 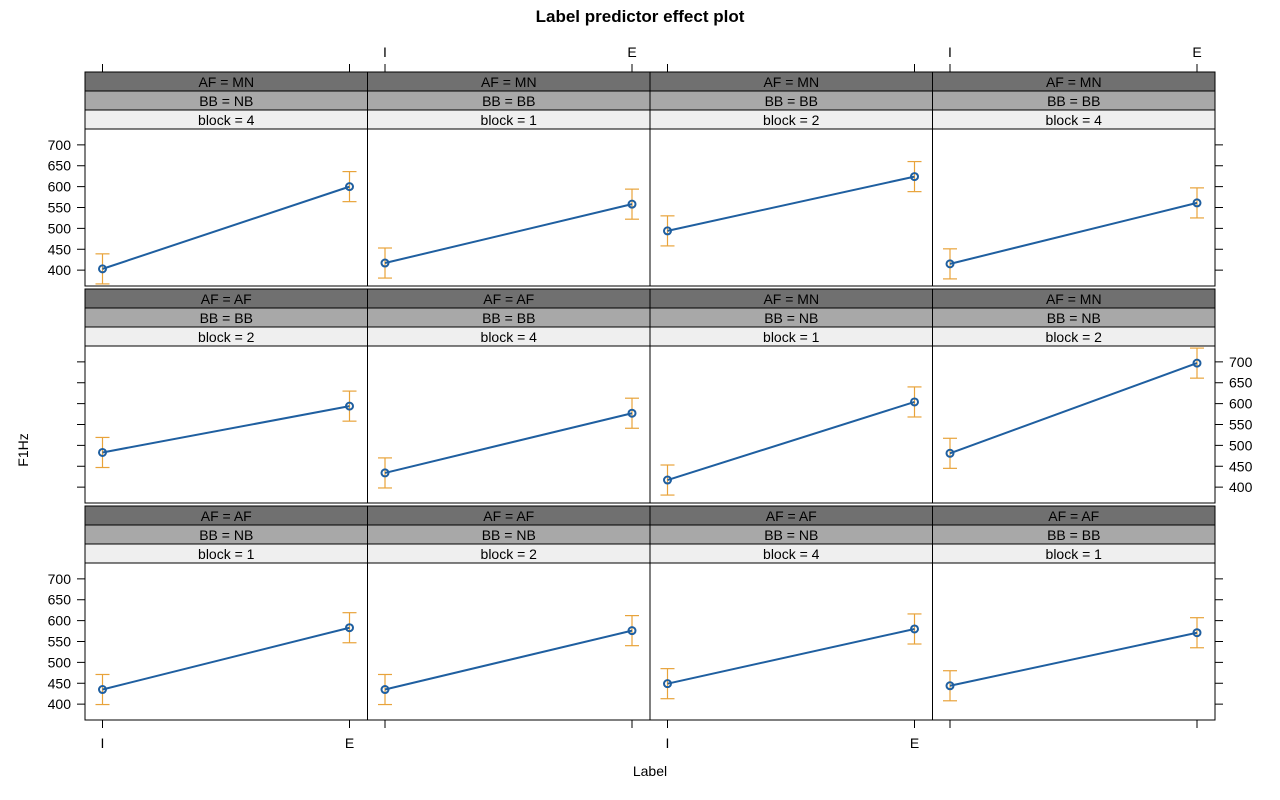 I want to click on y-axis-label: F1Hz, so click(x=23, y=449).